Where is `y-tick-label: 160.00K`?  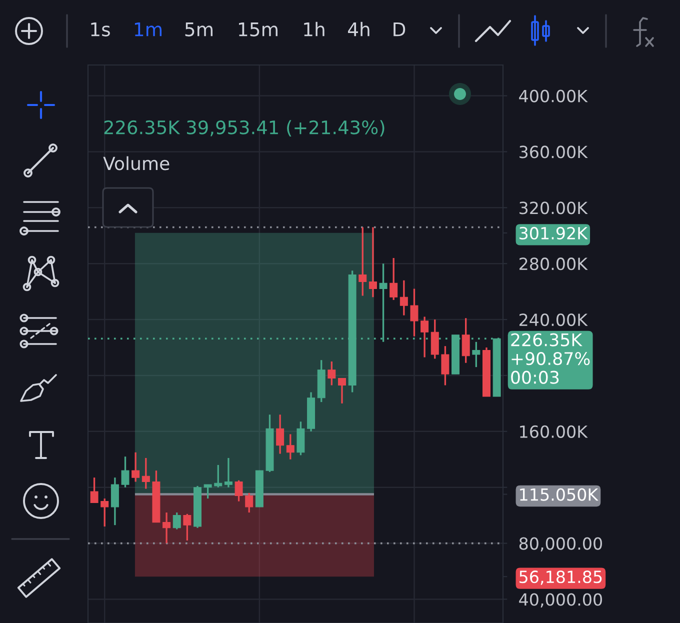
y-tick-label: 160.00K is located at coordinates (554, 431).